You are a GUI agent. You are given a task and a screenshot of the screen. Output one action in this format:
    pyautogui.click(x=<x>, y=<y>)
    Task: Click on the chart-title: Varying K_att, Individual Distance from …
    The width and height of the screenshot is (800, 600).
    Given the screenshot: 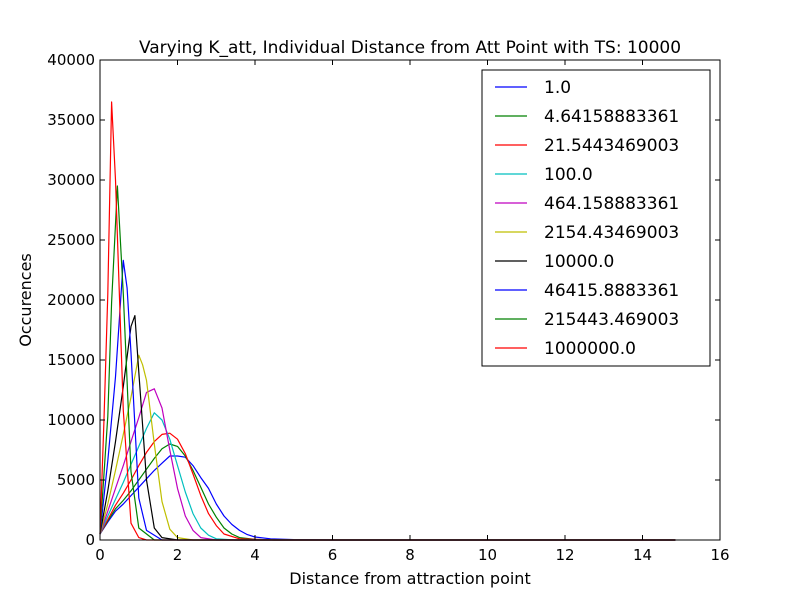 What is the action you would take?
    pyautogui.click(x=410, y=48)
    